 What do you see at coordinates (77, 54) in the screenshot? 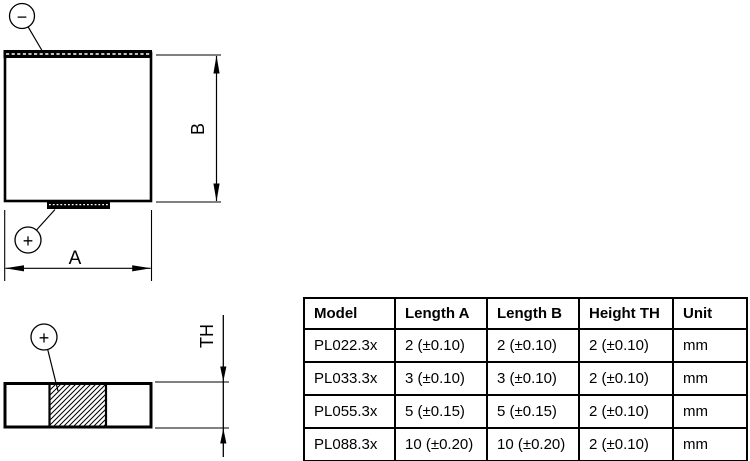
I see `top-electrode` at bounding box center [77, 54].